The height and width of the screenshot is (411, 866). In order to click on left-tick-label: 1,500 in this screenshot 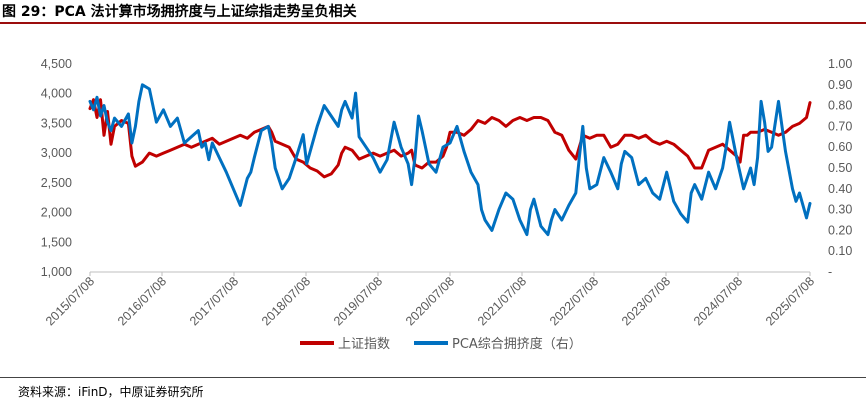, I will do `click(56, 242)`.